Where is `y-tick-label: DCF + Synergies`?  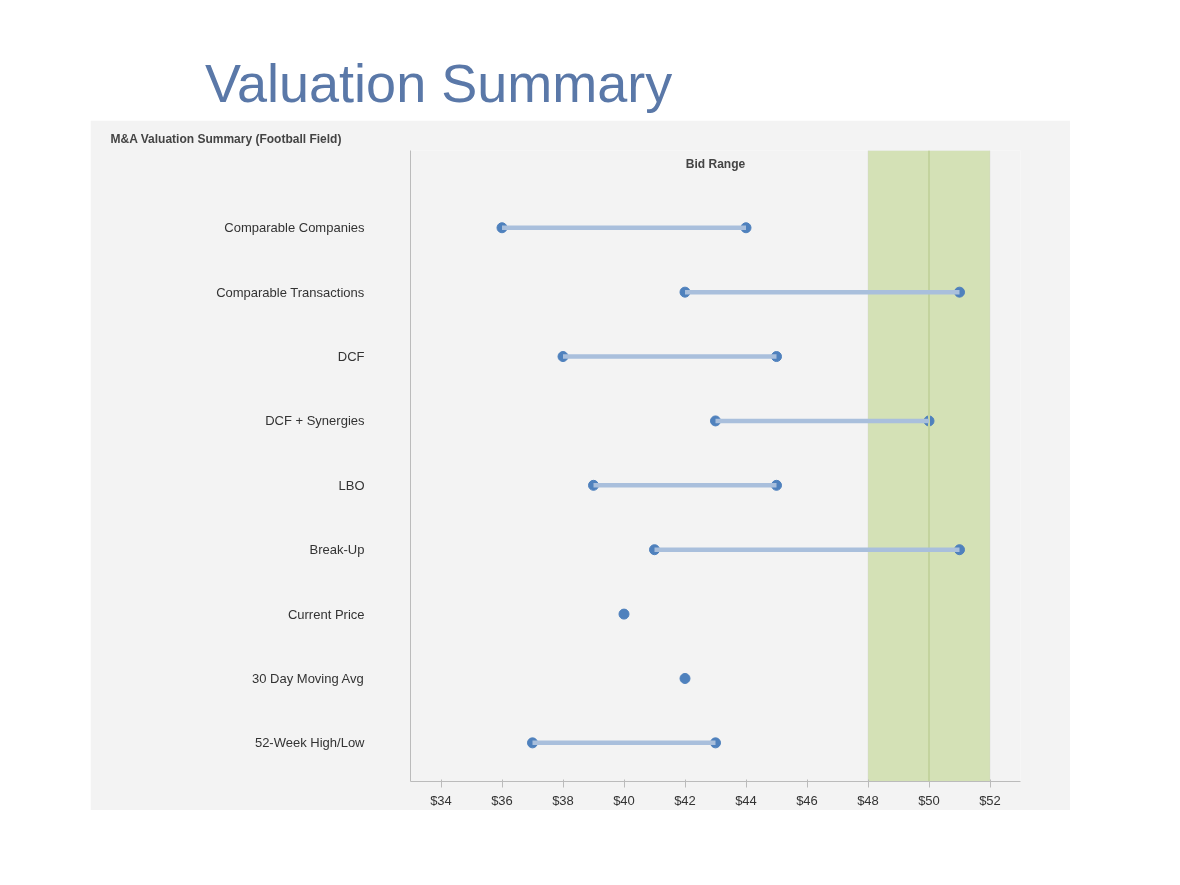
y-tick-label: DCF + Synergies is located at coordinates (315, 421).